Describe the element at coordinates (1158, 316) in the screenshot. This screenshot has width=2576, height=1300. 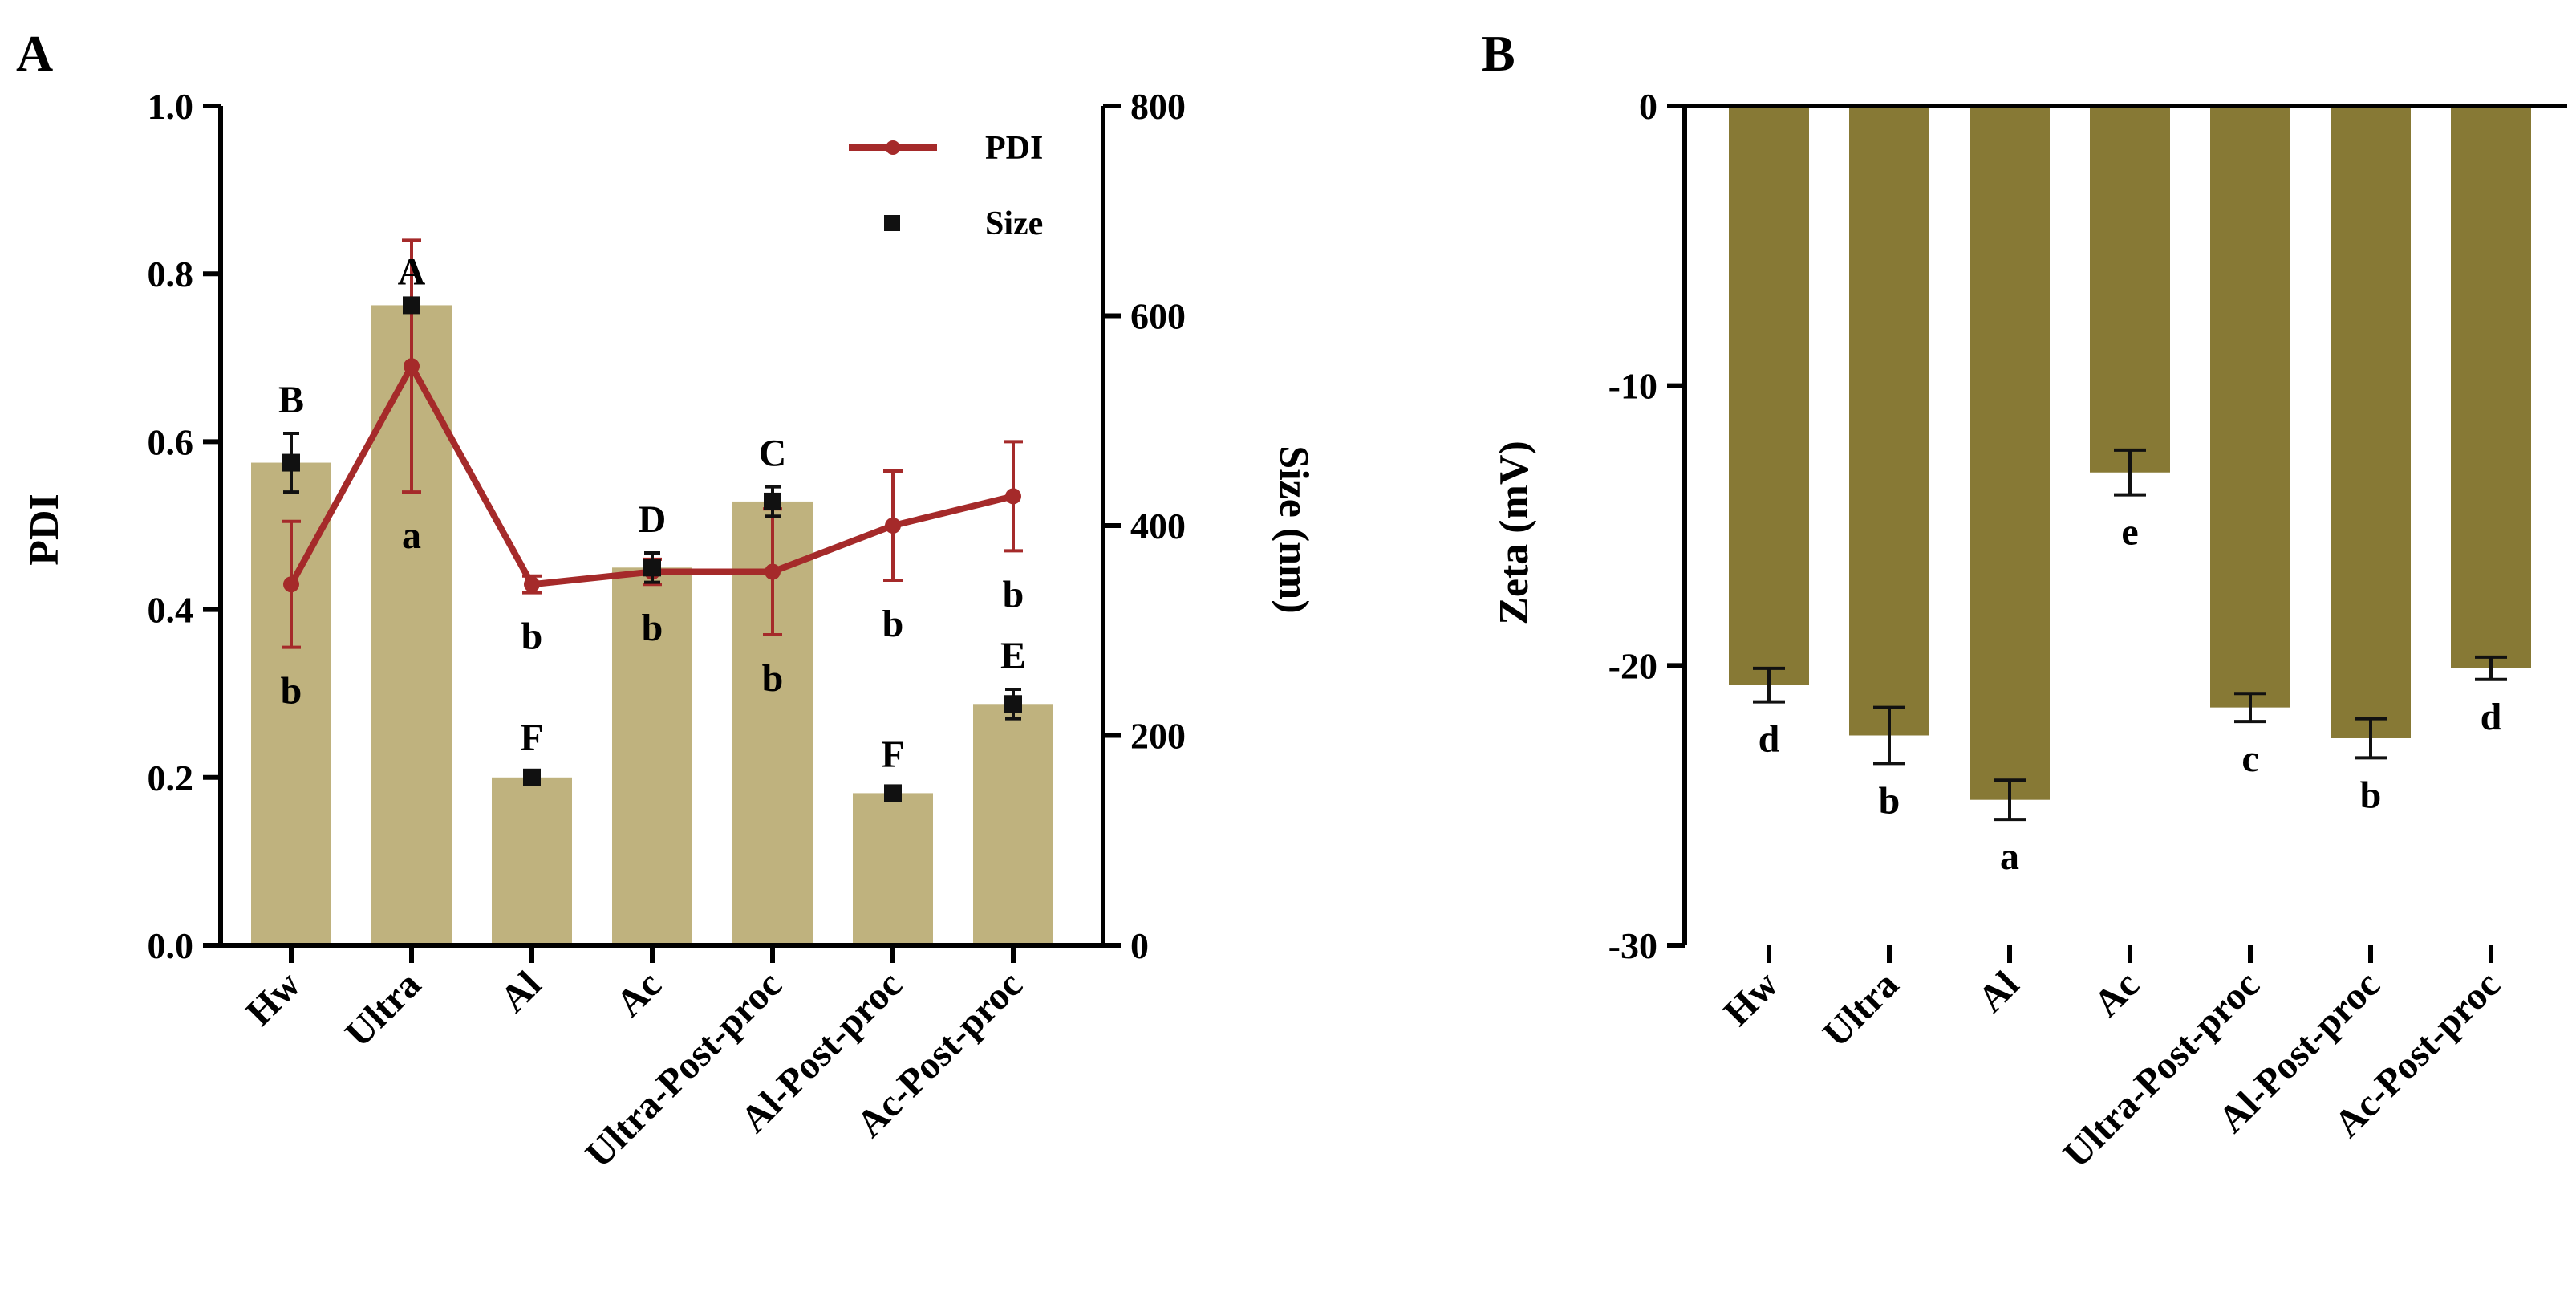
I see `y2-tick-label: 600` at that location.